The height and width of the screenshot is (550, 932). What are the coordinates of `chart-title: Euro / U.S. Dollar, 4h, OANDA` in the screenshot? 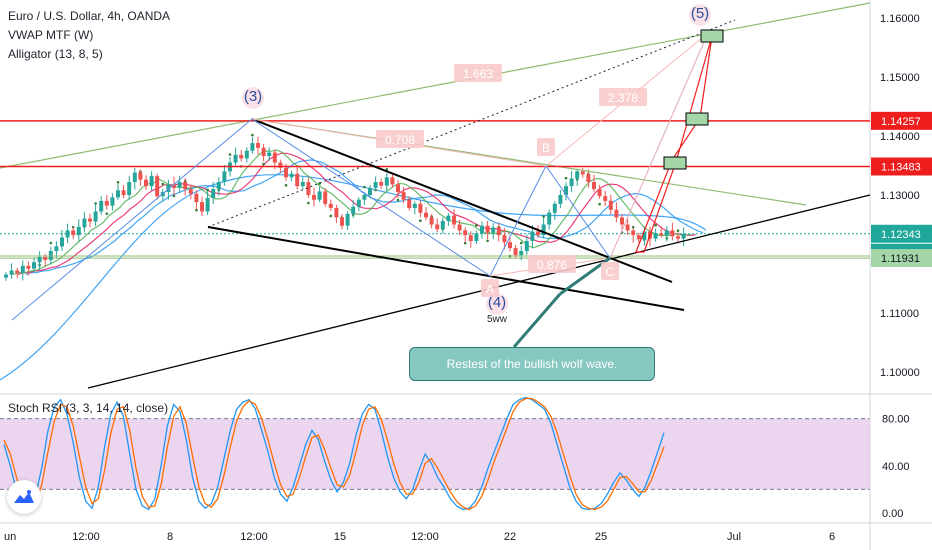 It's located at (89, 16).